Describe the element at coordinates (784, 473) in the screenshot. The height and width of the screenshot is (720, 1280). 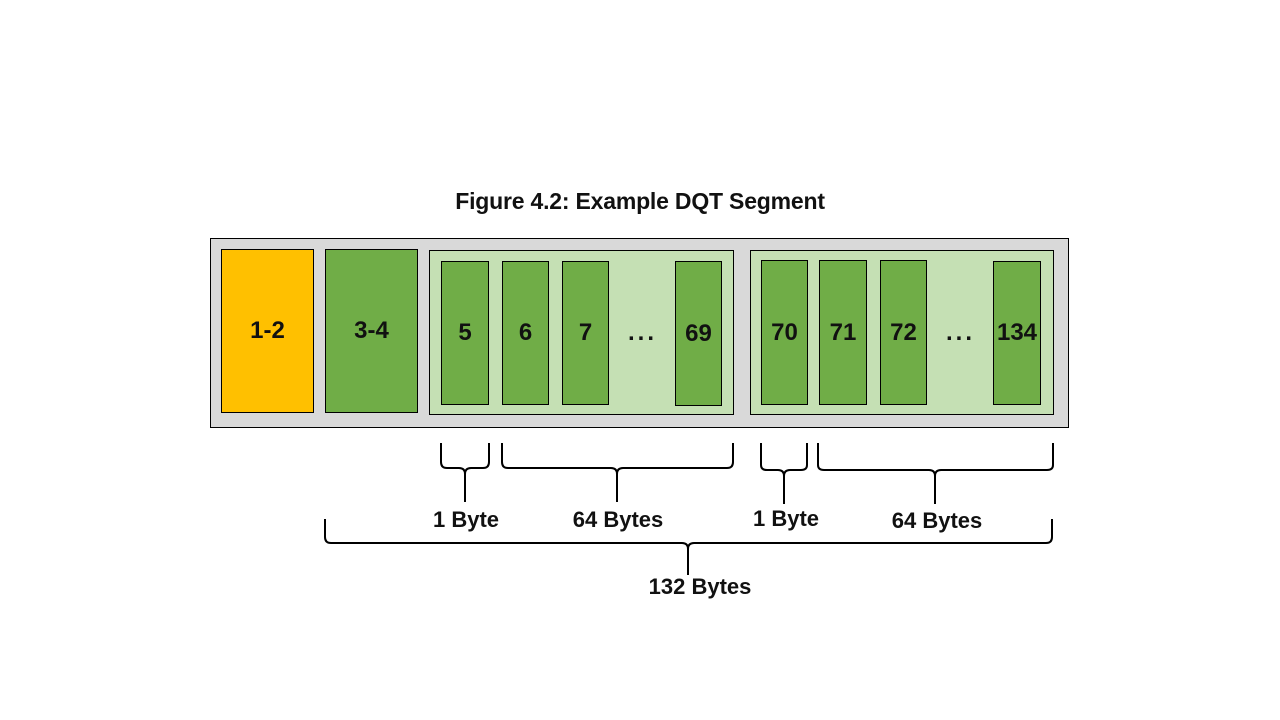
I see `brace-table-2-info` at that location.